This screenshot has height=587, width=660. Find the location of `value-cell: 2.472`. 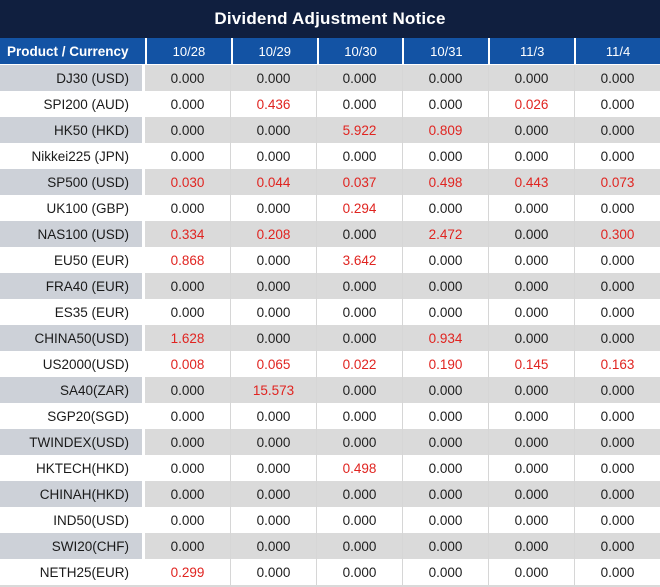

value-cell: 2.472 is located at coordinates (445, 234).